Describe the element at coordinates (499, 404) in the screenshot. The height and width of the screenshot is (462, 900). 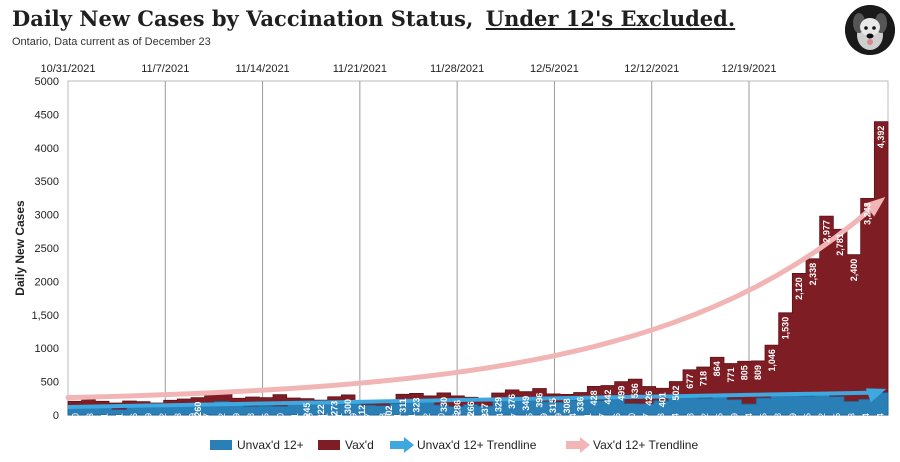
I see `vaxd-data-label: 329` at that location.